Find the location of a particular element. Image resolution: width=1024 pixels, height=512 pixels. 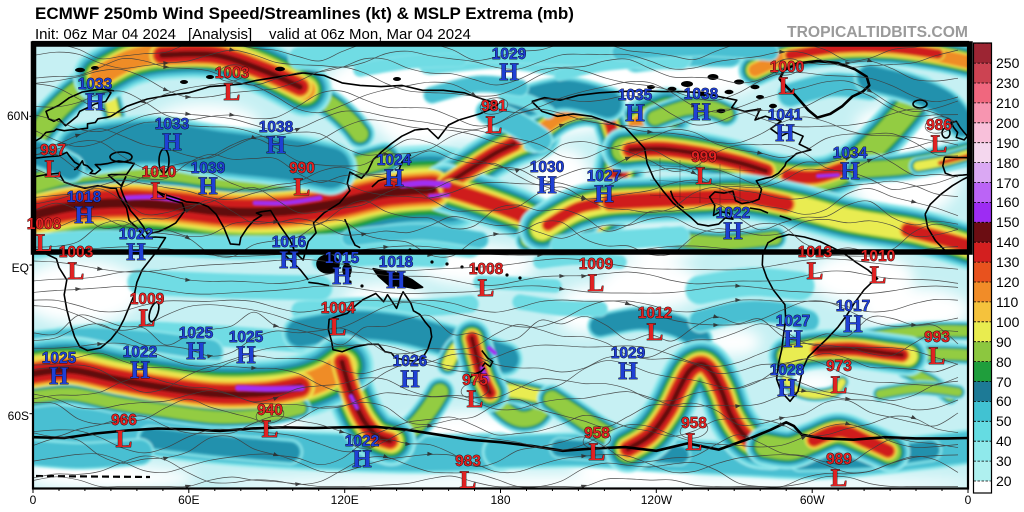

svg-text: 60S is located at coordinates (18, 416).